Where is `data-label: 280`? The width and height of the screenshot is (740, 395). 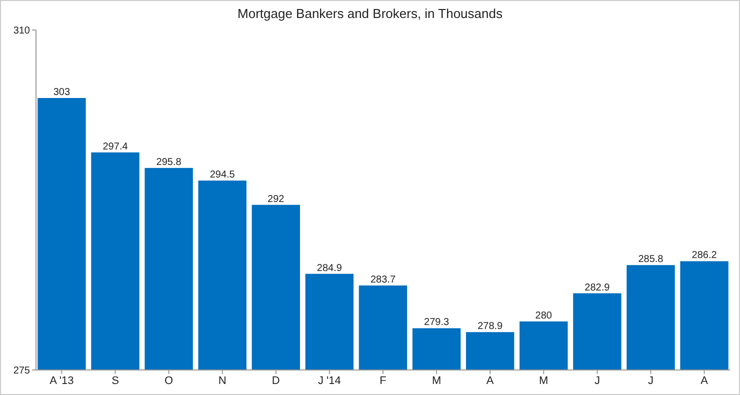
data-label: 280 is located at coordinates (543, 316).